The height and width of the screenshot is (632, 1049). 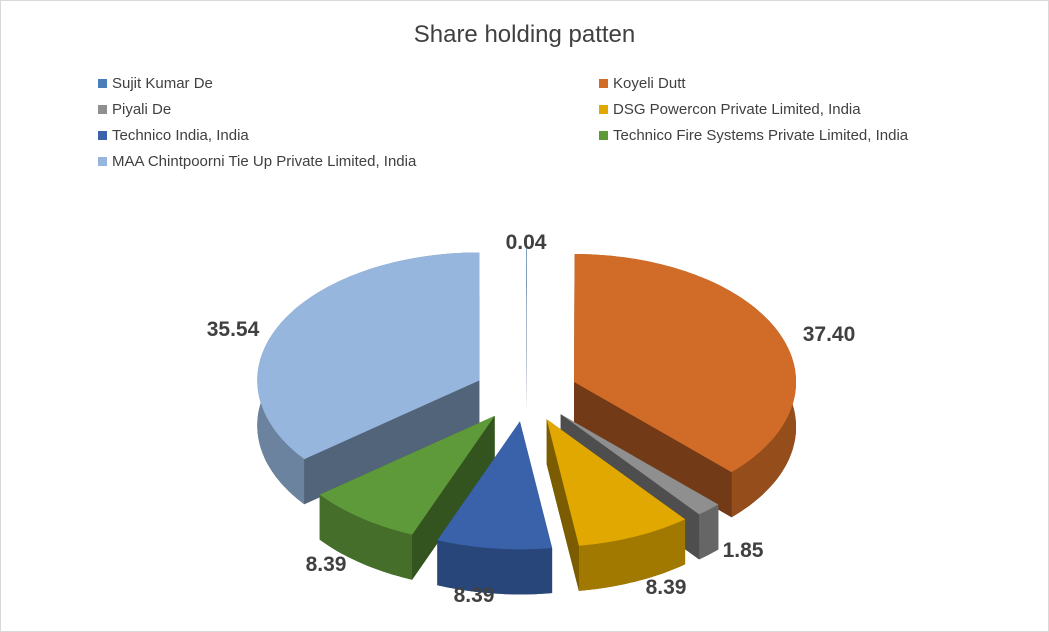 I want to click on legend-item: DSG Powercon Private Limited, India, so click(x=730, y=109).